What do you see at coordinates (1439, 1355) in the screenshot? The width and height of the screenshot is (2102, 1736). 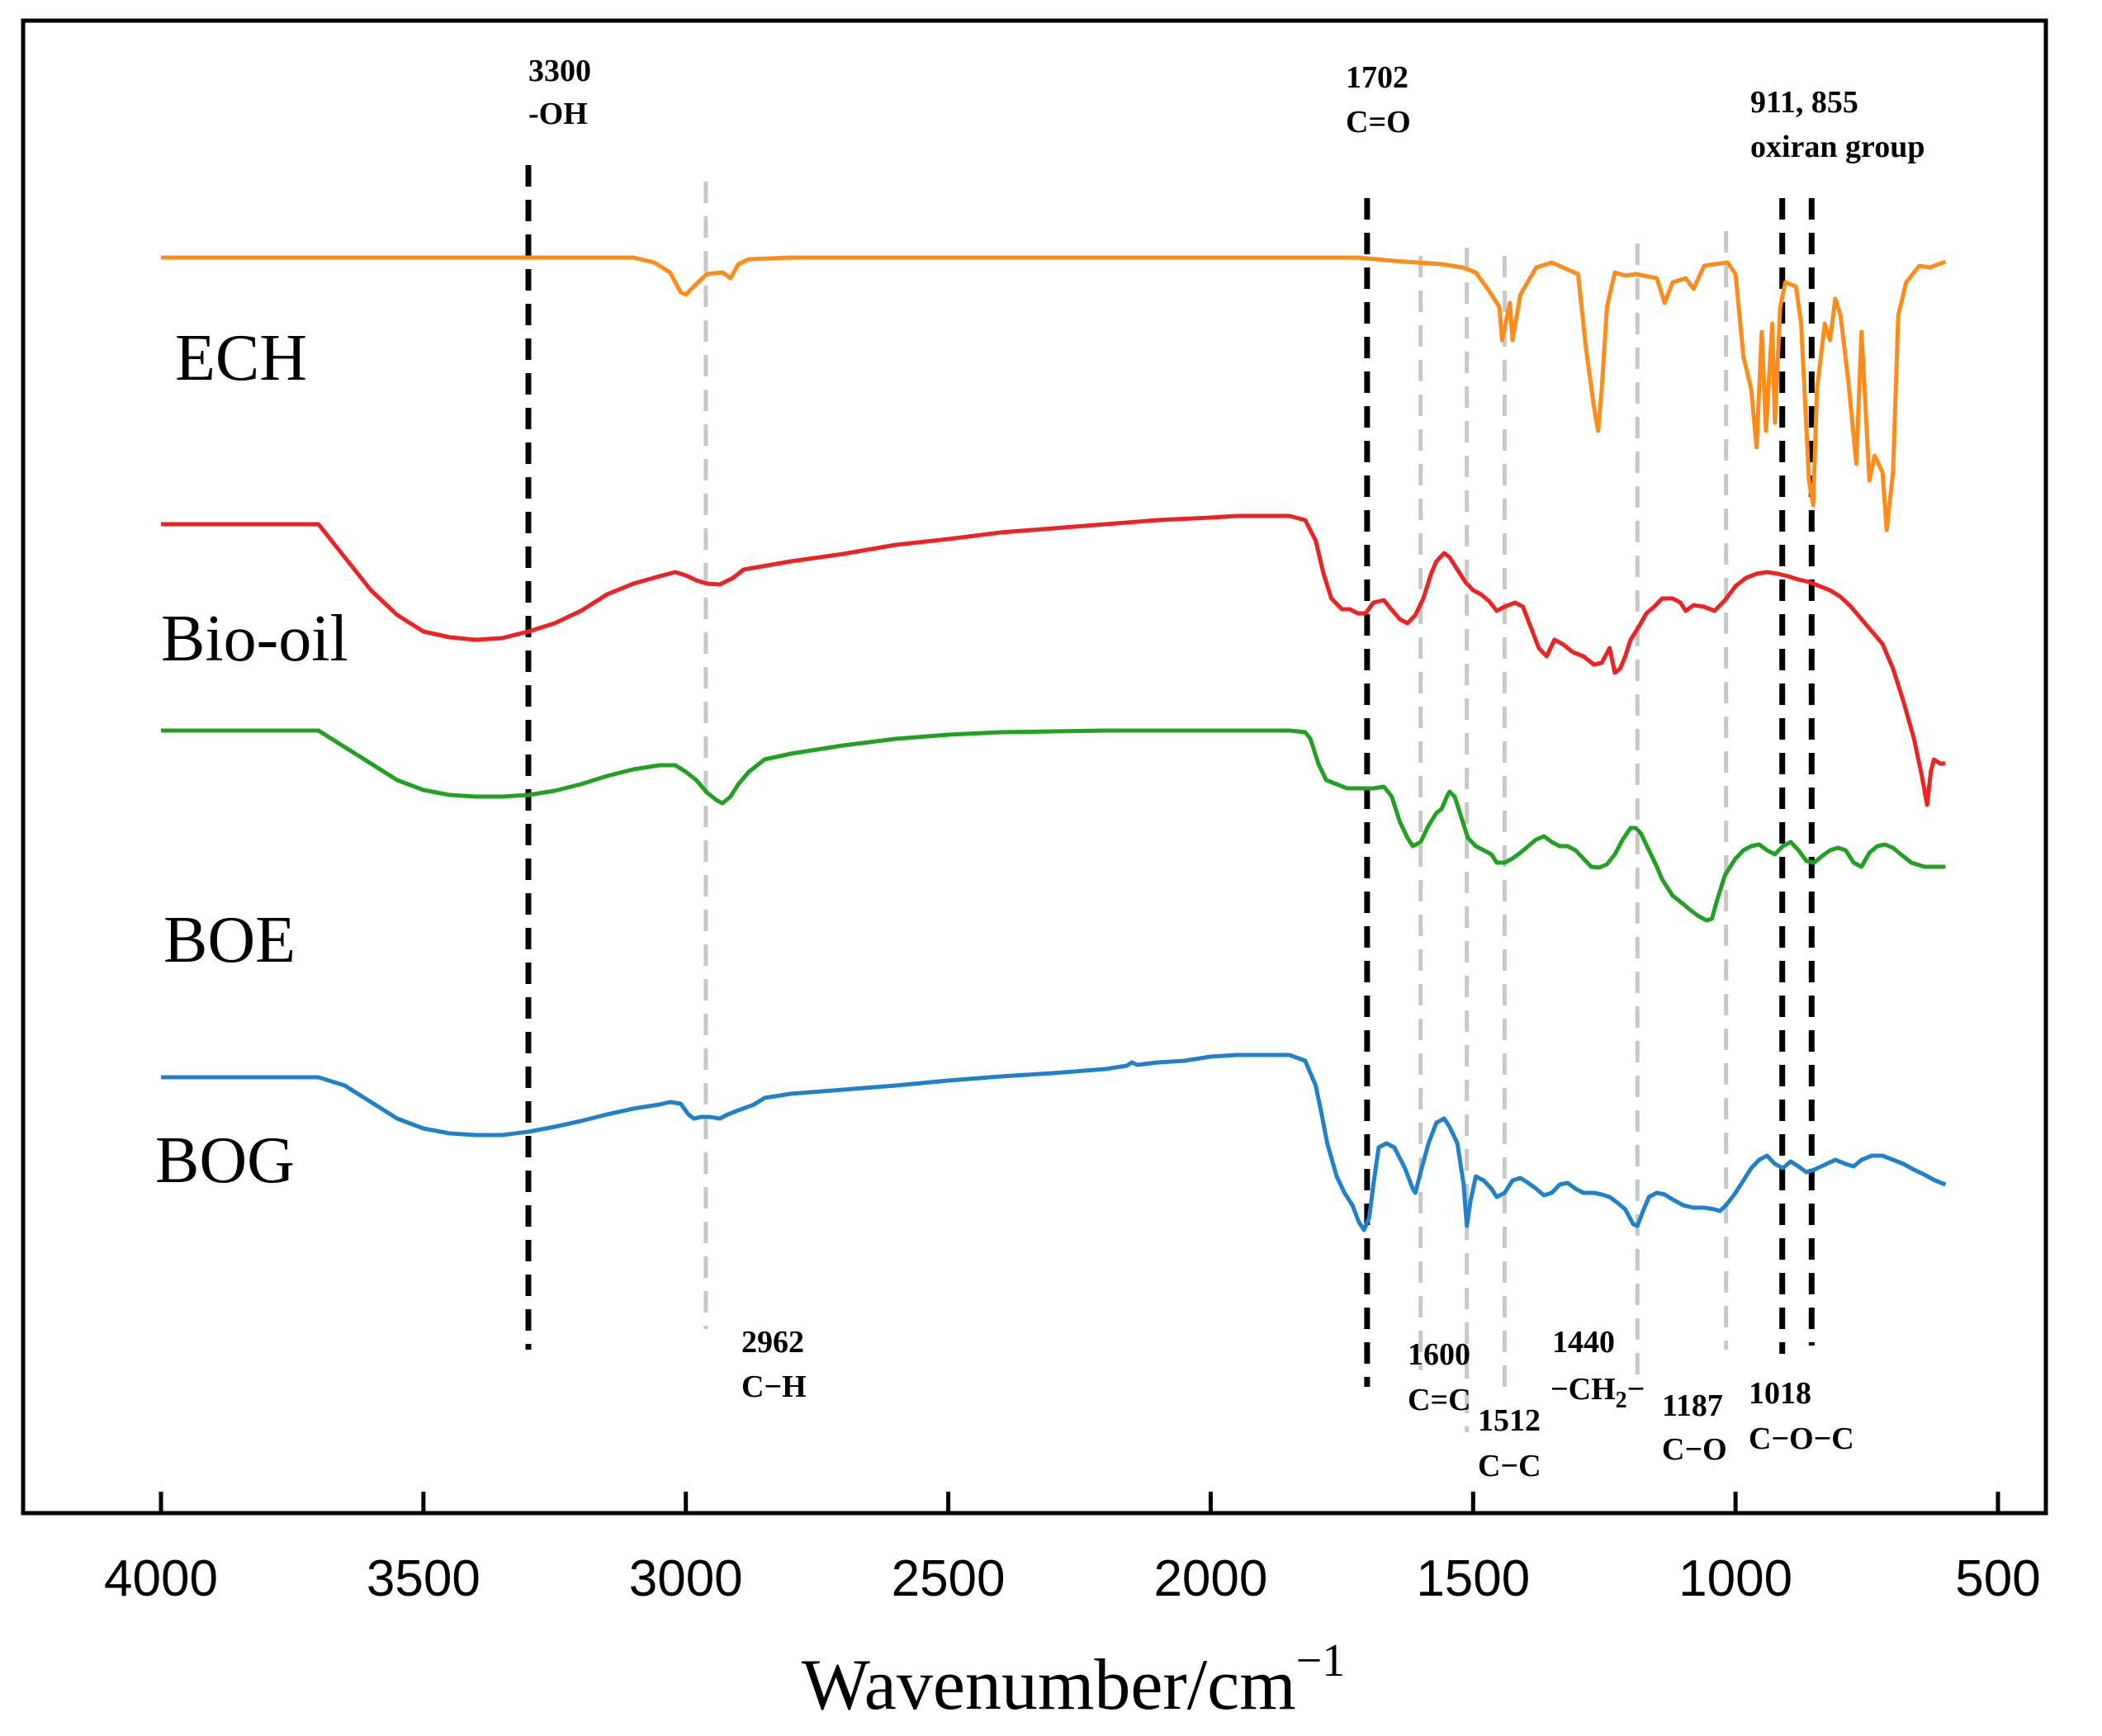 I see `annotation-1600-value: 1600` at bounding box center [1439, 1355].